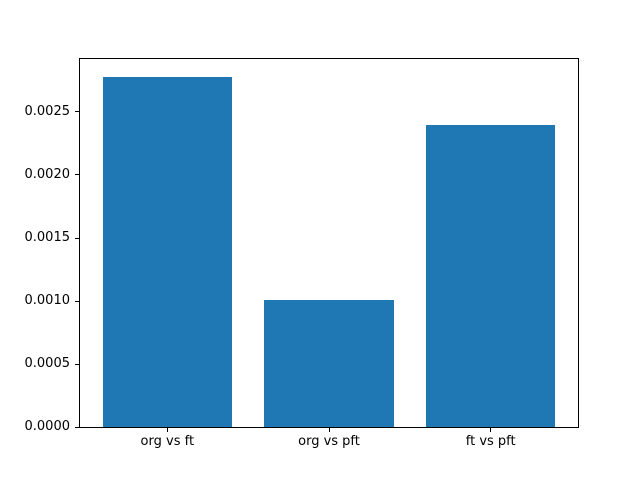  Describe the element at coordinates (47, 174) in the screenshot. I see `y-tick-label: 0.0020` at that location.